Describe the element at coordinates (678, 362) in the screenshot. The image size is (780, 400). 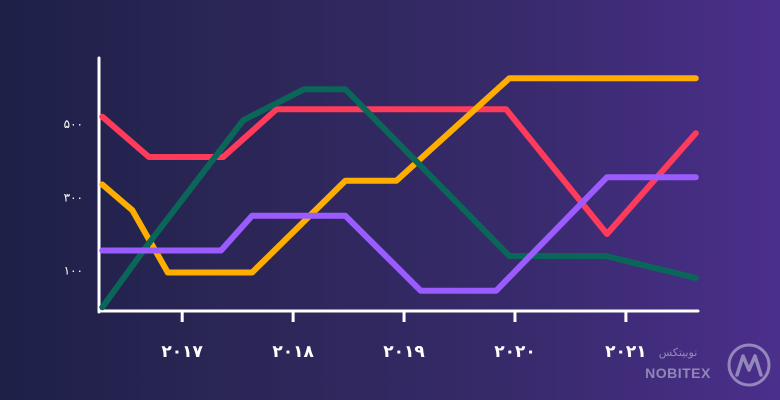
I see `watermark-text: نوبیتکس NOBITEX` at that location.